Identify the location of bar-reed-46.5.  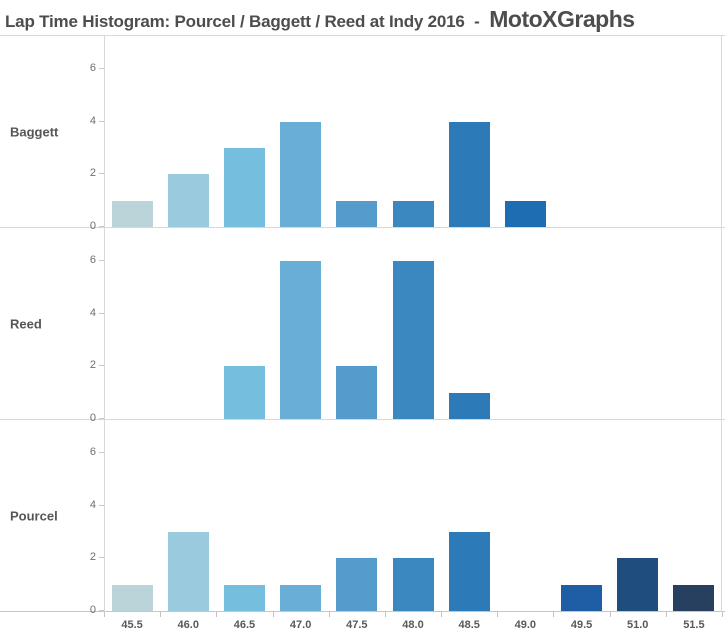
(244, 392).